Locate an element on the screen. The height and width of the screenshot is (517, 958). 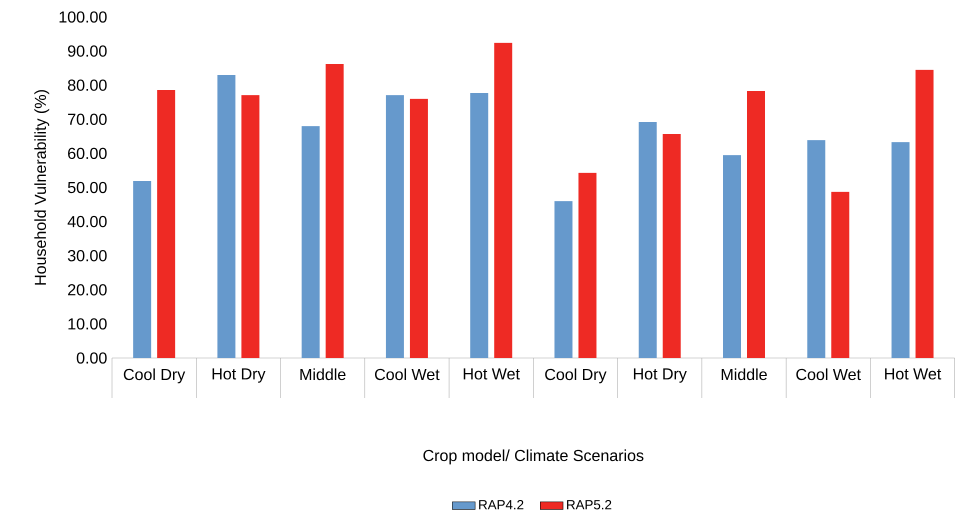
y-tick-label: 10.00 is located at coordinates (87, 324).